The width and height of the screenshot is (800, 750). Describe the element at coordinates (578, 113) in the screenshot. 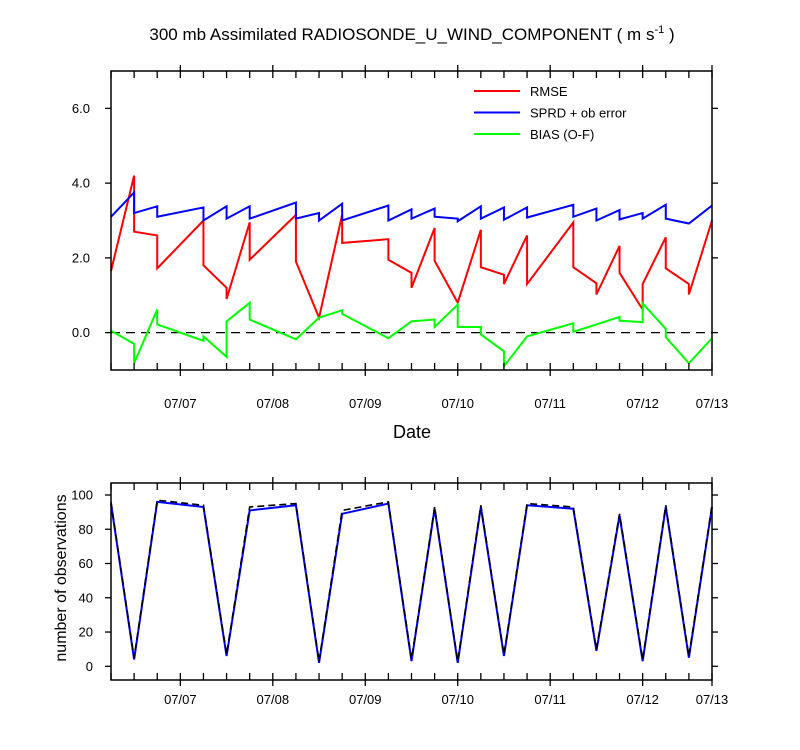

I see `legend-label: SPRD + ob error` at that location.